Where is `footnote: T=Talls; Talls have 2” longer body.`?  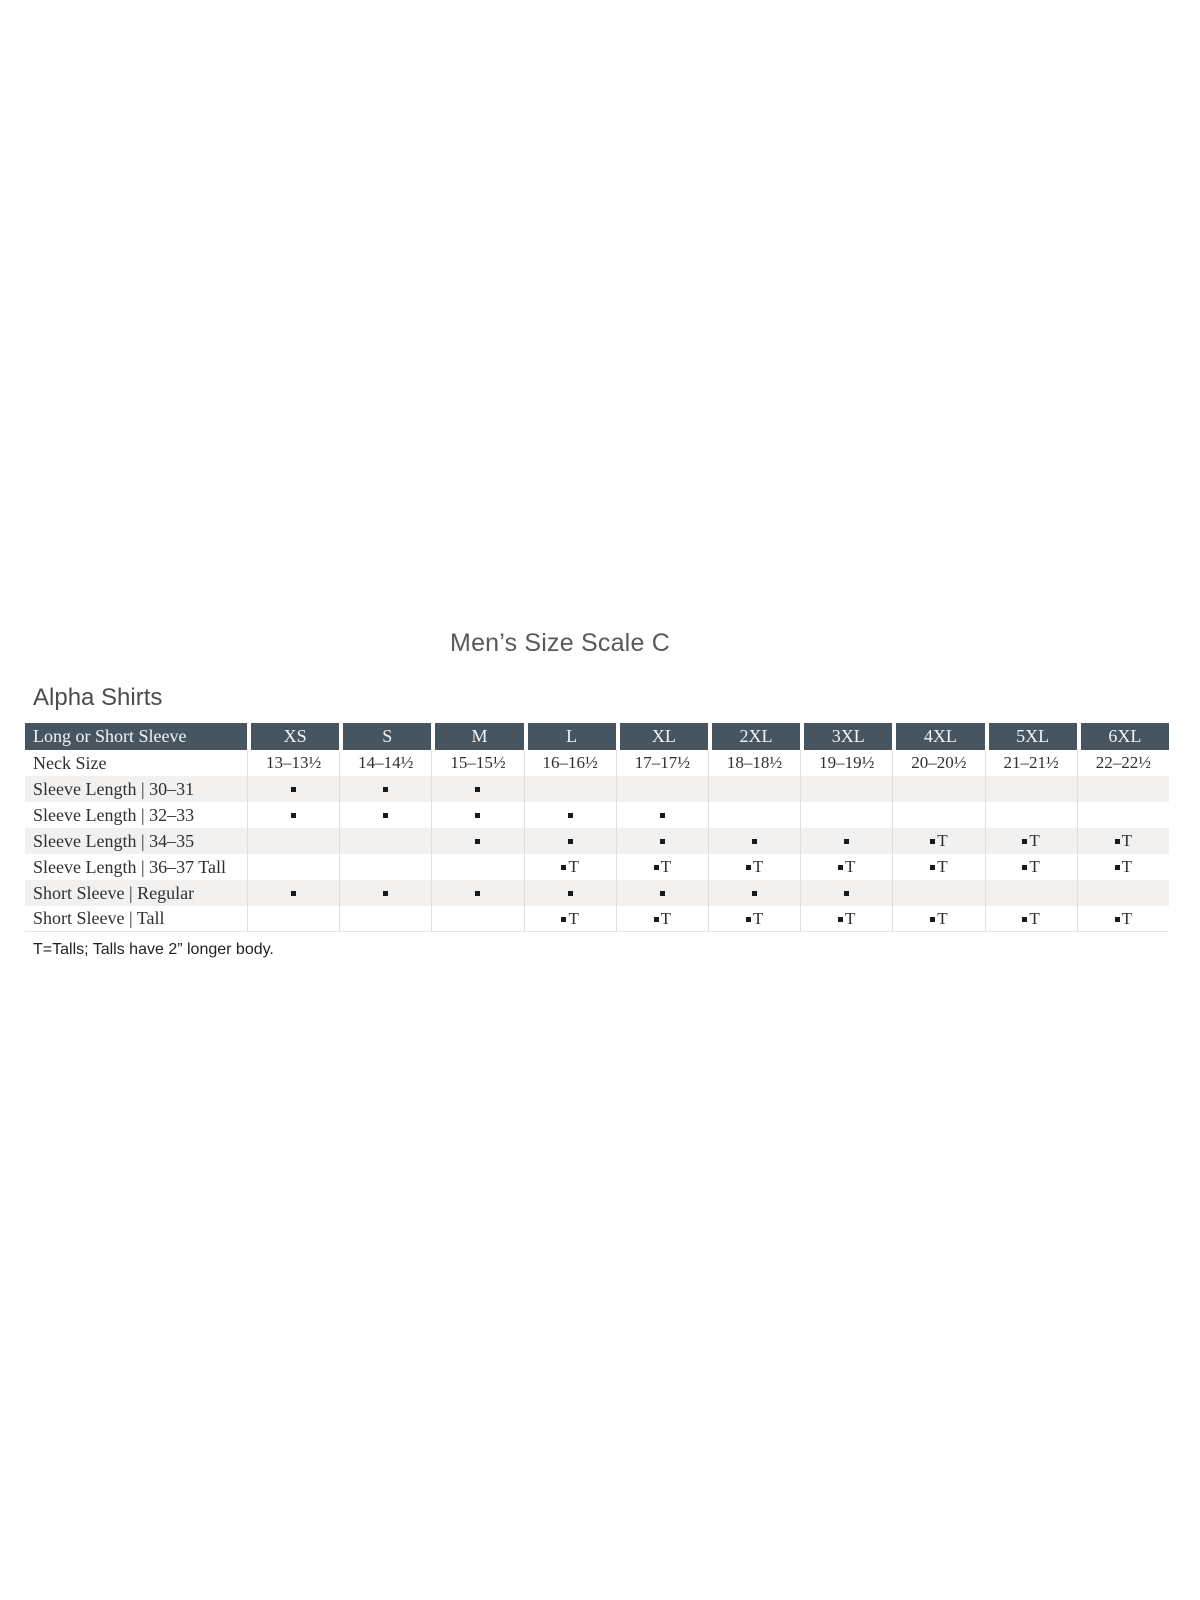
footnote: T=Talls; Talls have 2” longer body. is located at coordinates (153, 949).